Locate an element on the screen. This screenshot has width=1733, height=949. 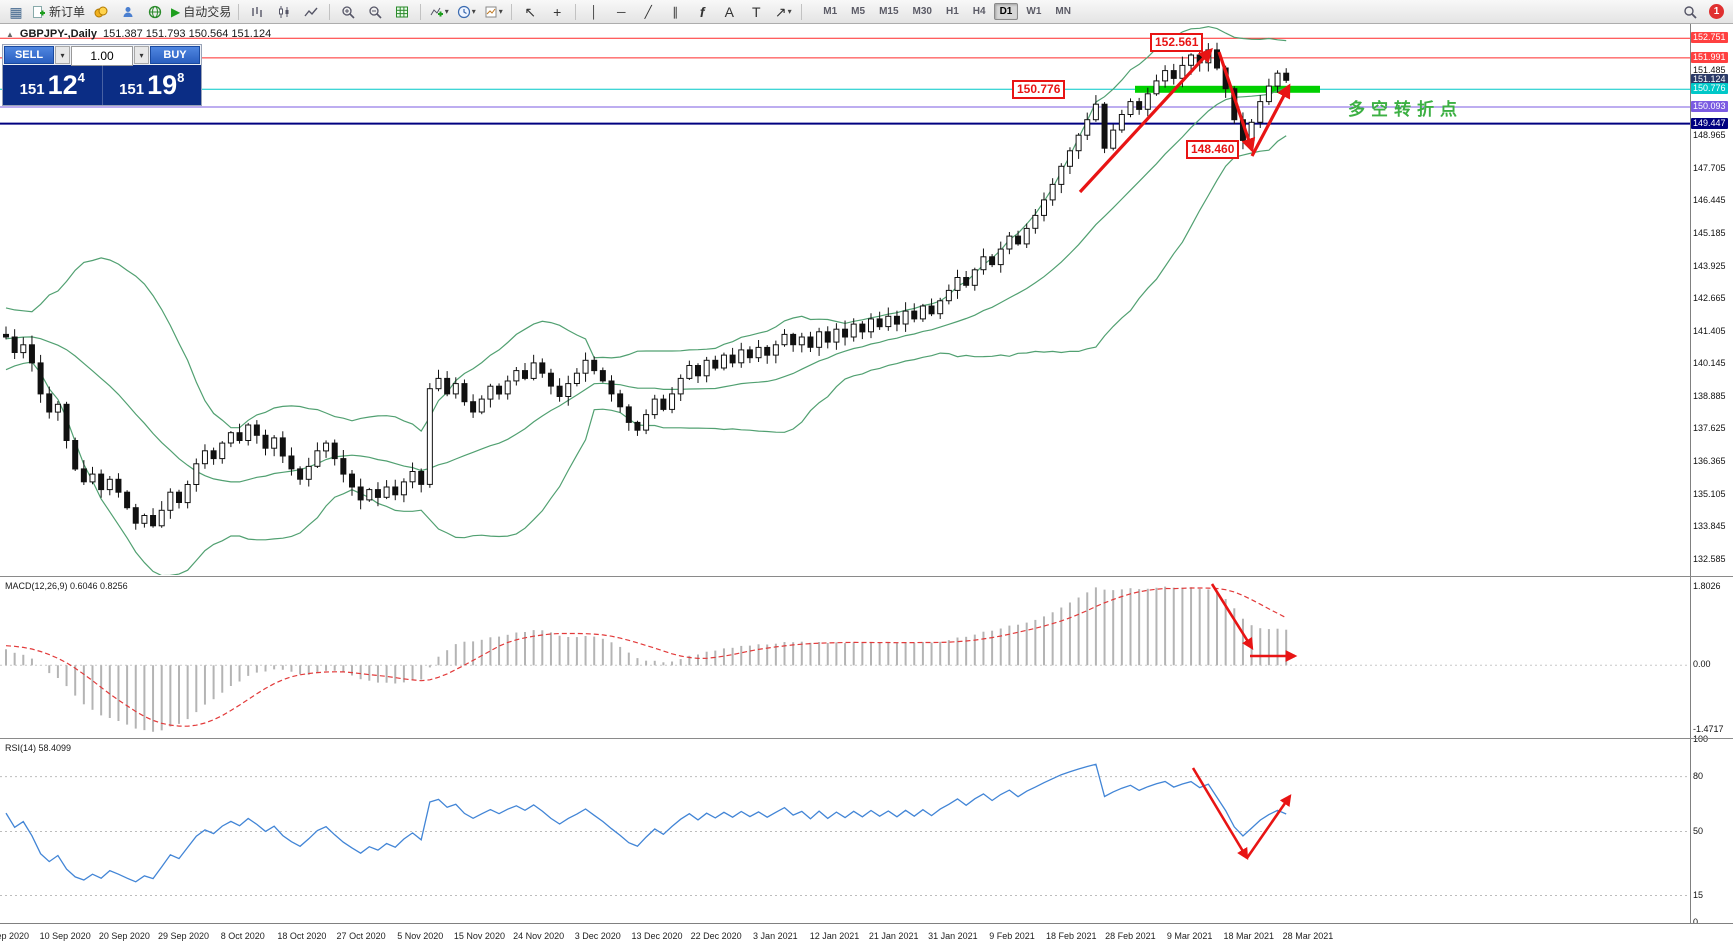
axis-scale-label: 1.8026 is located at coordinates (1707, 585).